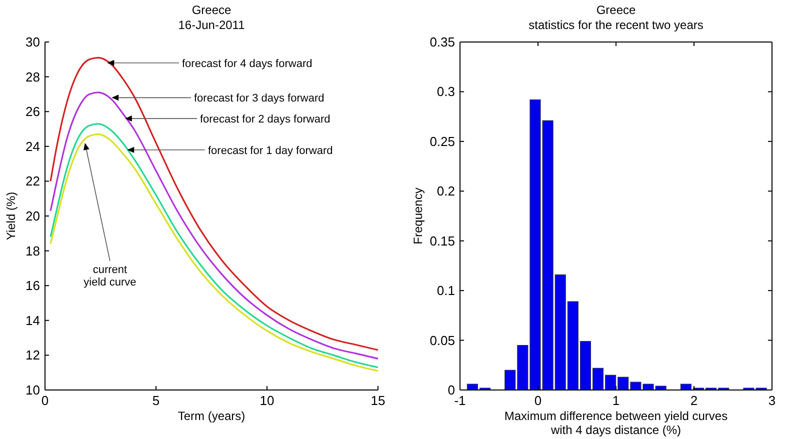 The image size is (793, 439). Describe the element at coordinates (694, 400) in the screenshot. I see `x-tick-label: 2` at that location.